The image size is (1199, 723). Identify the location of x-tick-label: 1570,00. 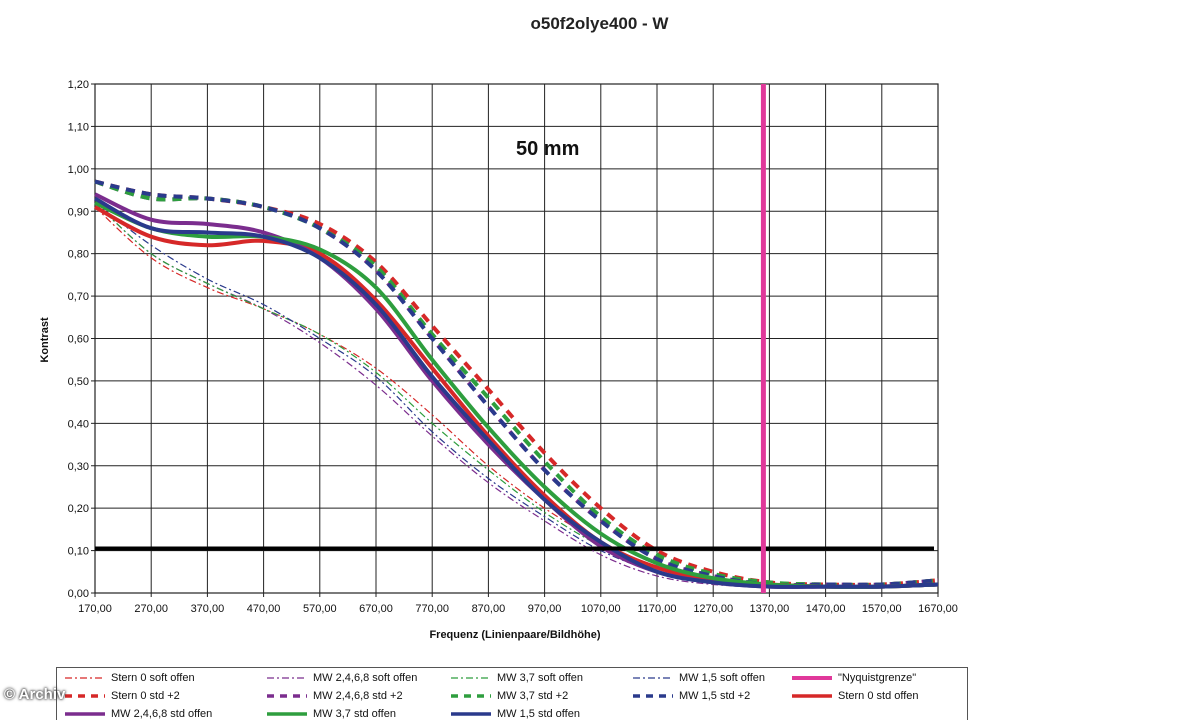
(882, 609).